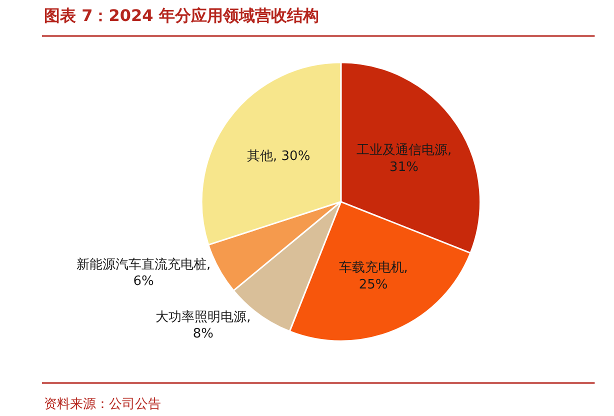  What do you see at coordinates (143, 273) in the screenshot?
I see `slice-label: 新能源汽车直流充电桩, 6%` at bounding box center [143, 273].